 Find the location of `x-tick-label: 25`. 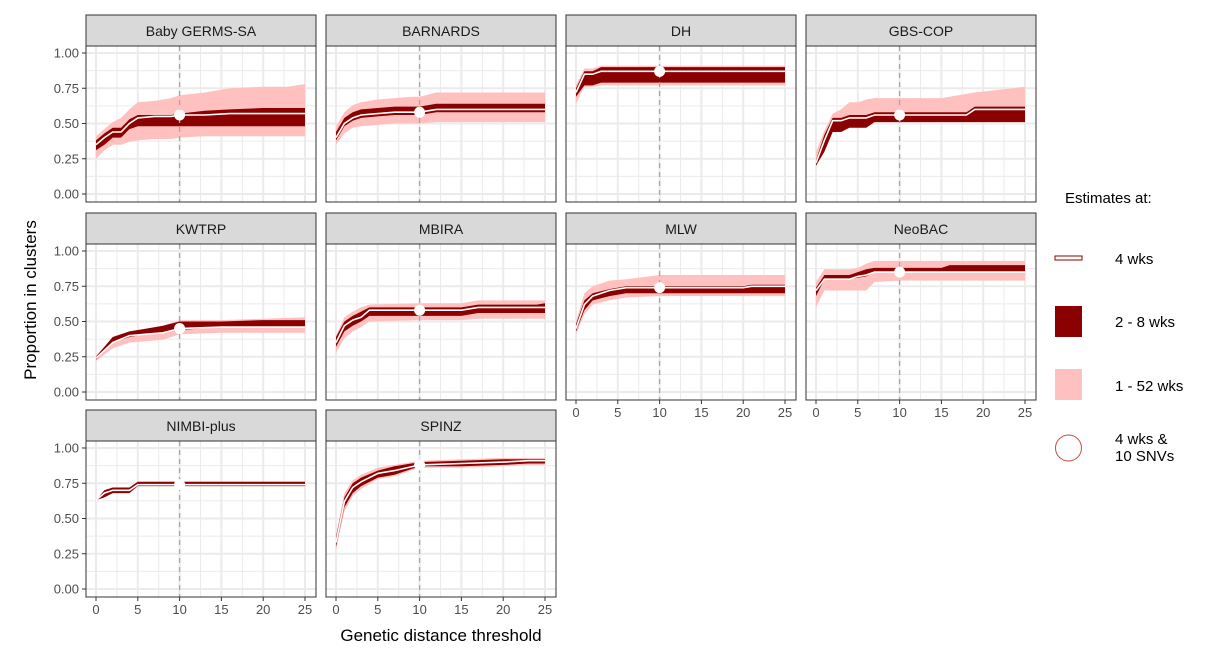

x-tick-label: 25 is located at coordinates (785, 412).